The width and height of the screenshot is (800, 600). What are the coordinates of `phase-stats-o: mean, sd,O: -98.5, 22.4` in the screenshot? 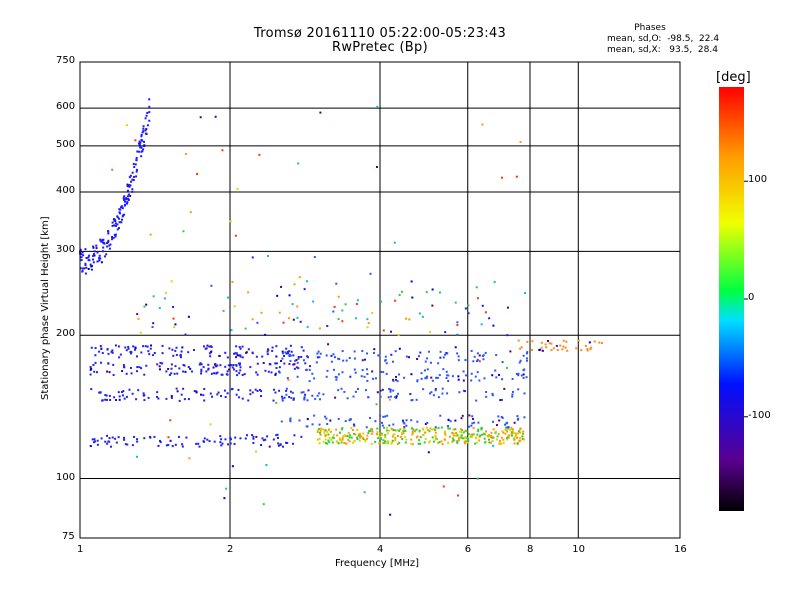 It's located at (663, 39).